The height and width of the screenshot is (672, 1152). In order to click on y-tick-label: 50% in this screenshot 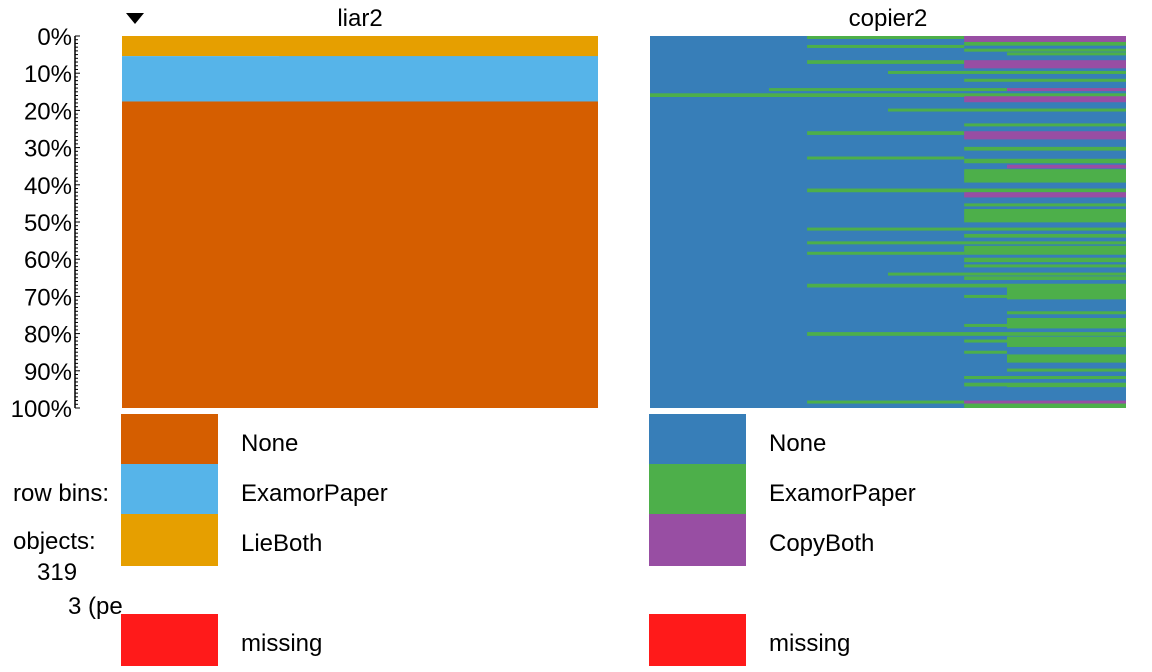, I will do `click(48, 223)`.